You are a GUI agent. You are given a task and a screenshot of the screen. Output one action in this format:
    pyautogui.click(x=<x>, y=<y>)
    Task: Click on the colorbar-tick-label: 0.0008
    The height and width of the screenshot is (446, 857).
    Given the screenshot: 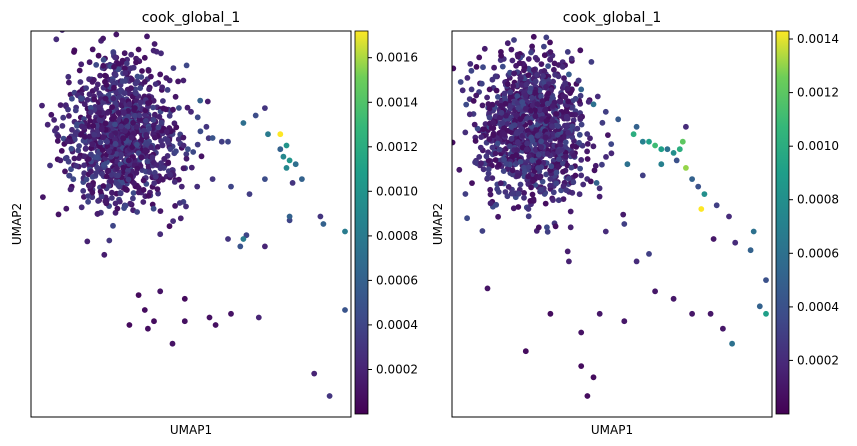 What is the action you would take?
    pyautogui.click(x=397, y=236)
    